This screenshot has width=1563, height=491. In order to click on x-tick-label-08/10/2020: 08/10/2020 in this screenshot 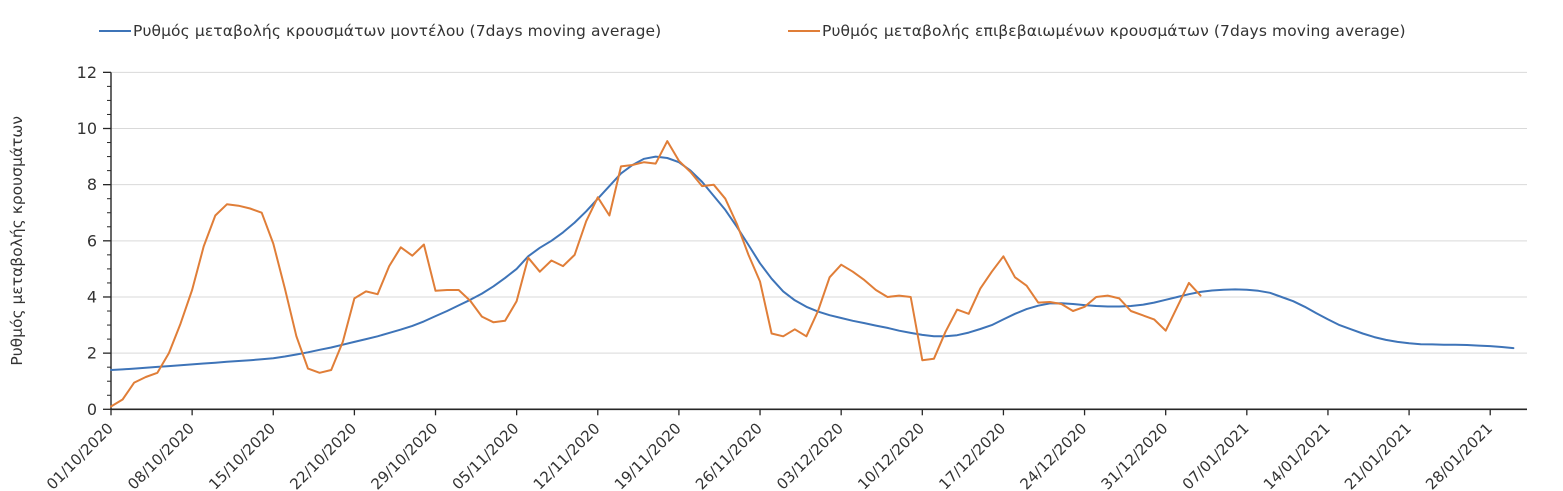, I will do `click(161, 455)`.